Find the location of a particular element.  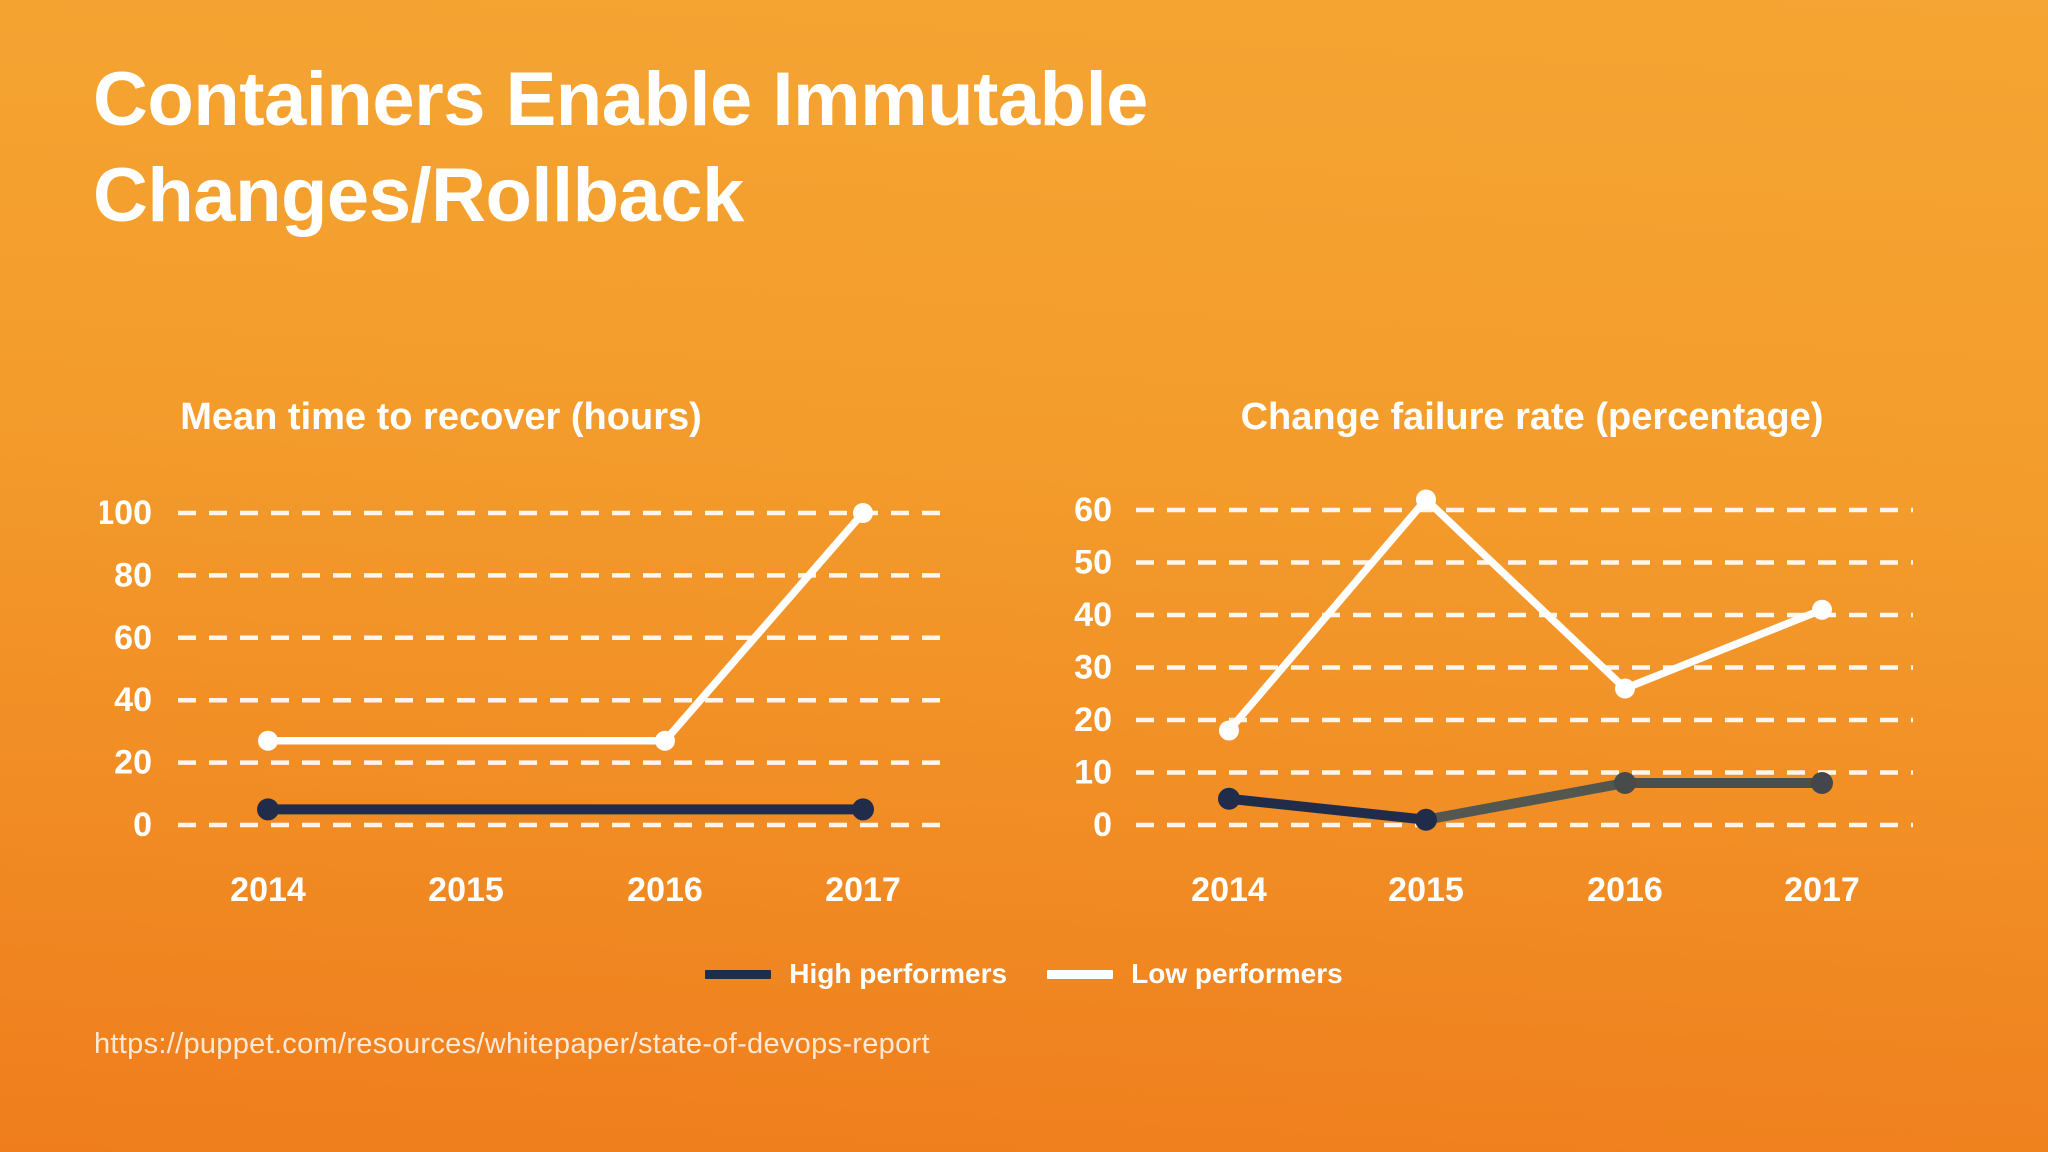

legend-item-high-performers: High performers is located at coordinates (856, 974).